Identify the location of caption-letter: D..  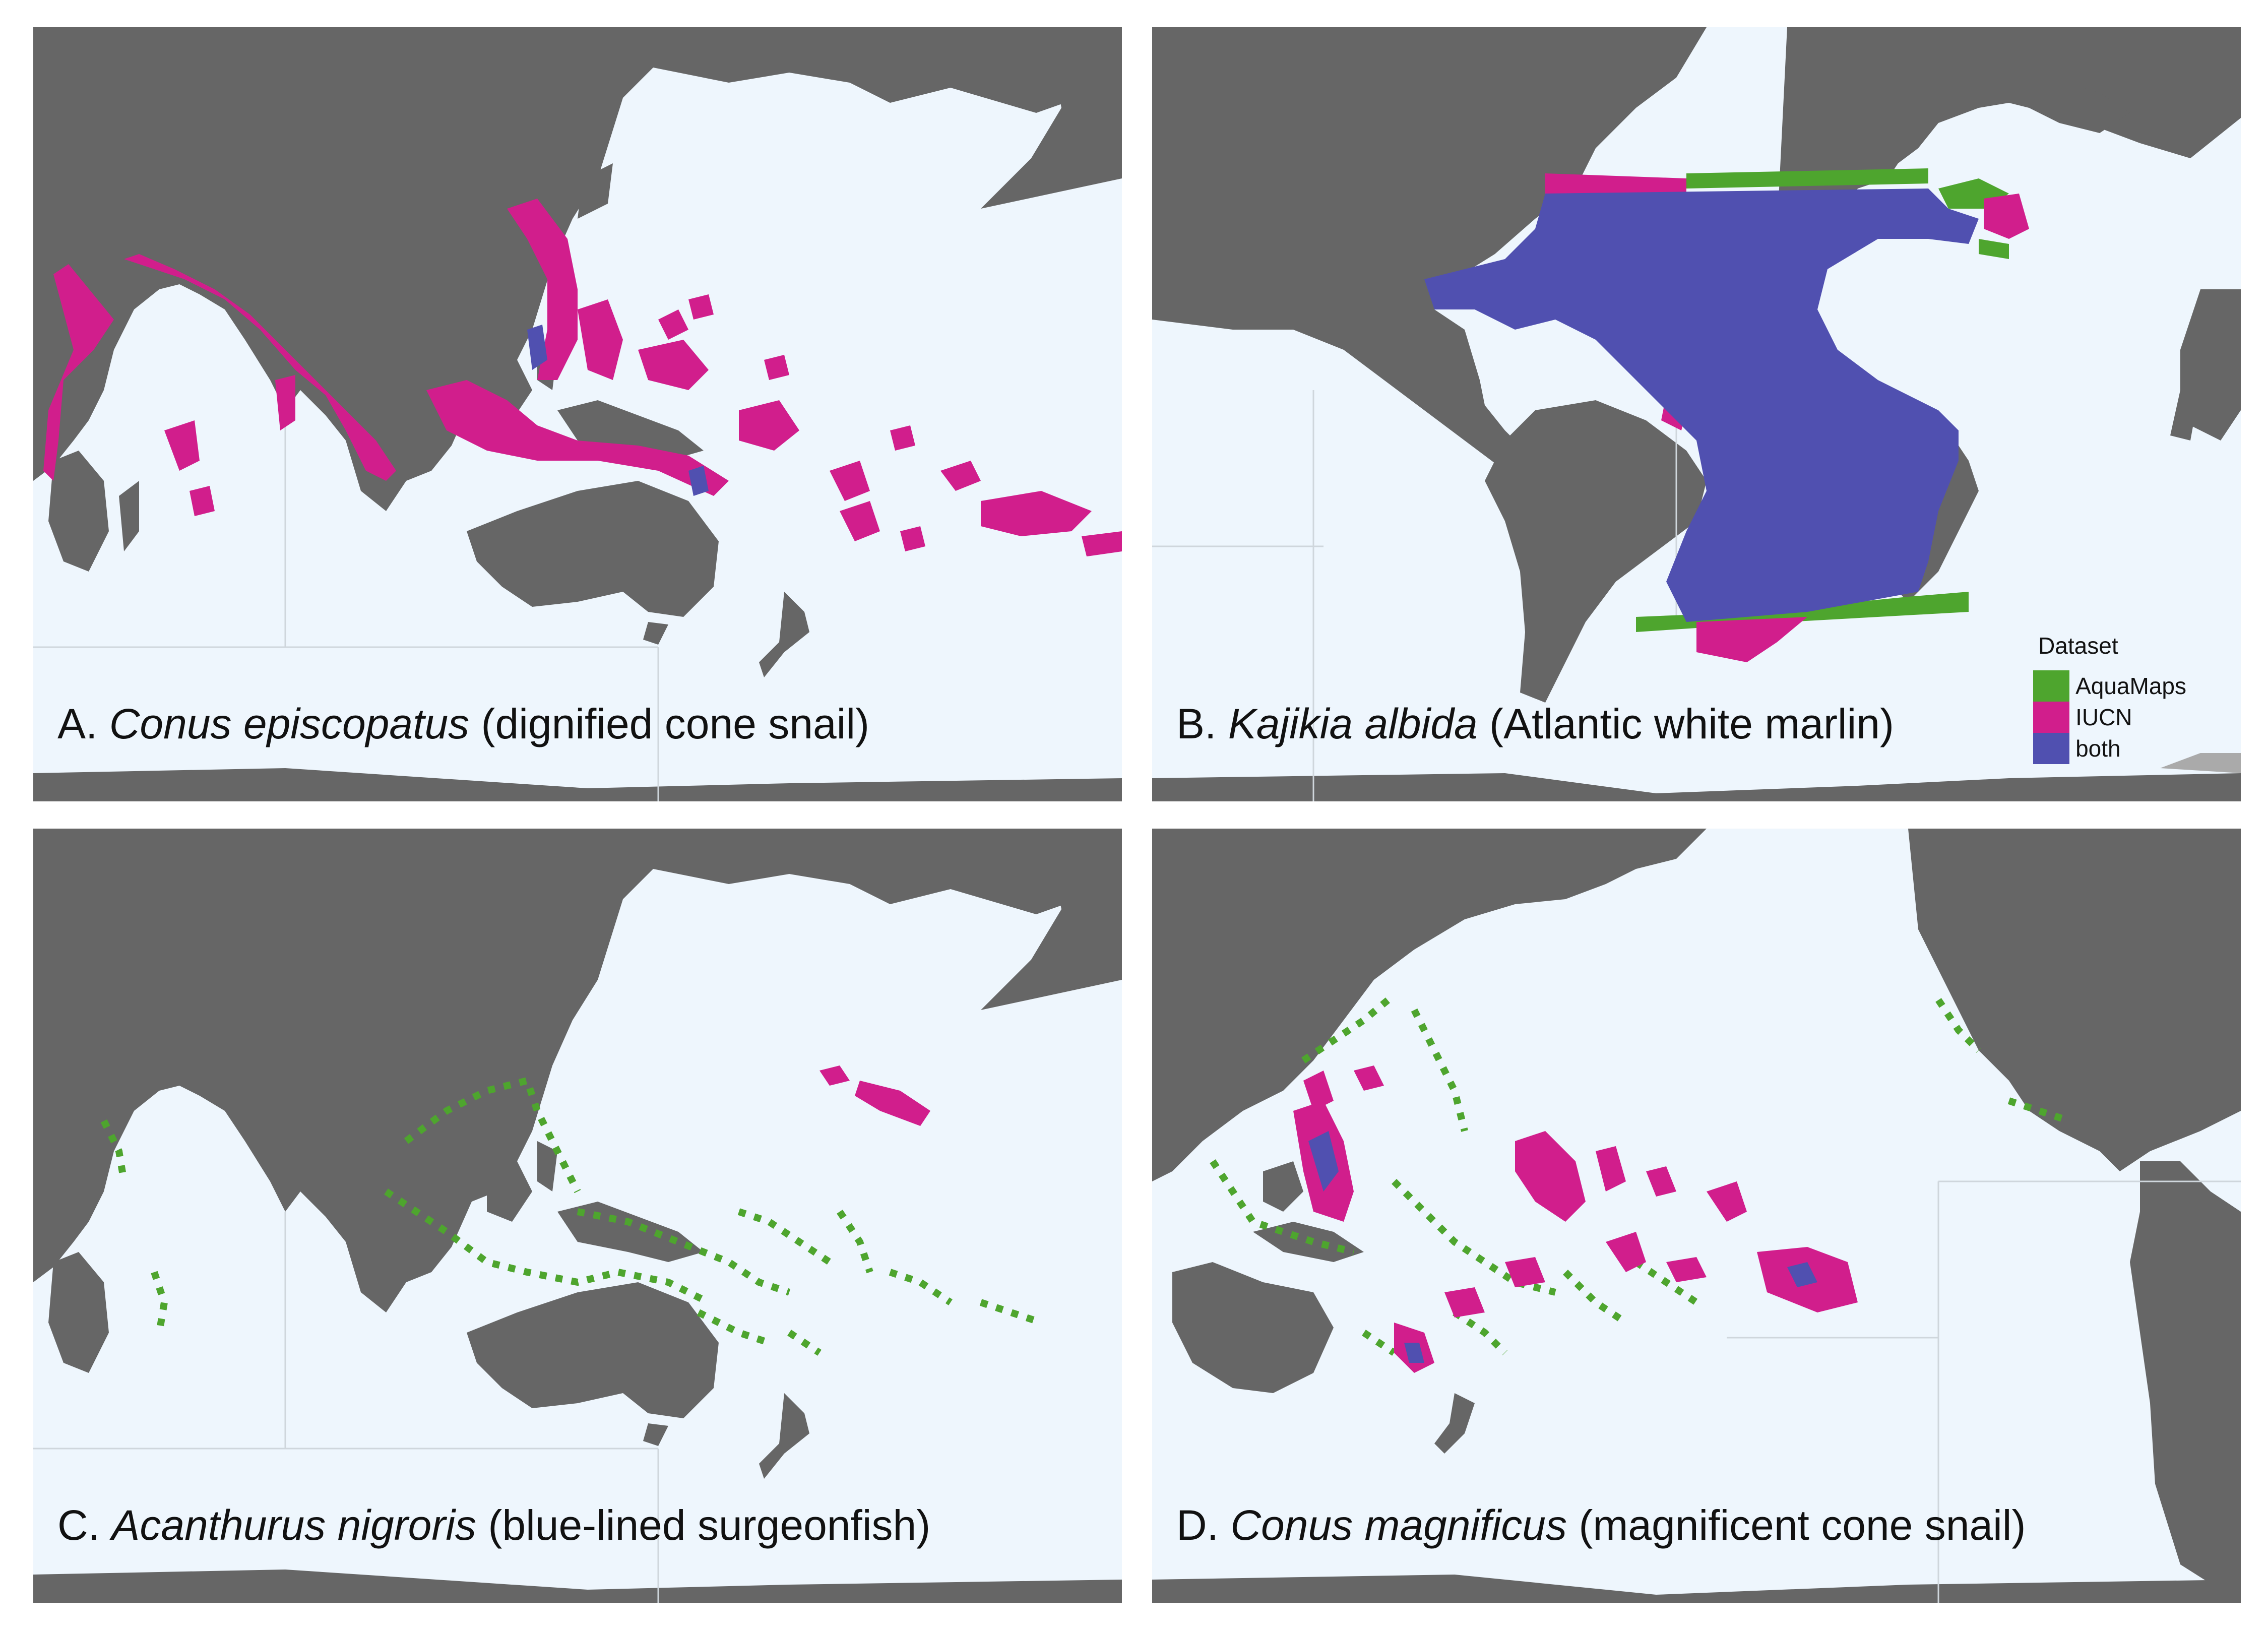
(1197, 1525).